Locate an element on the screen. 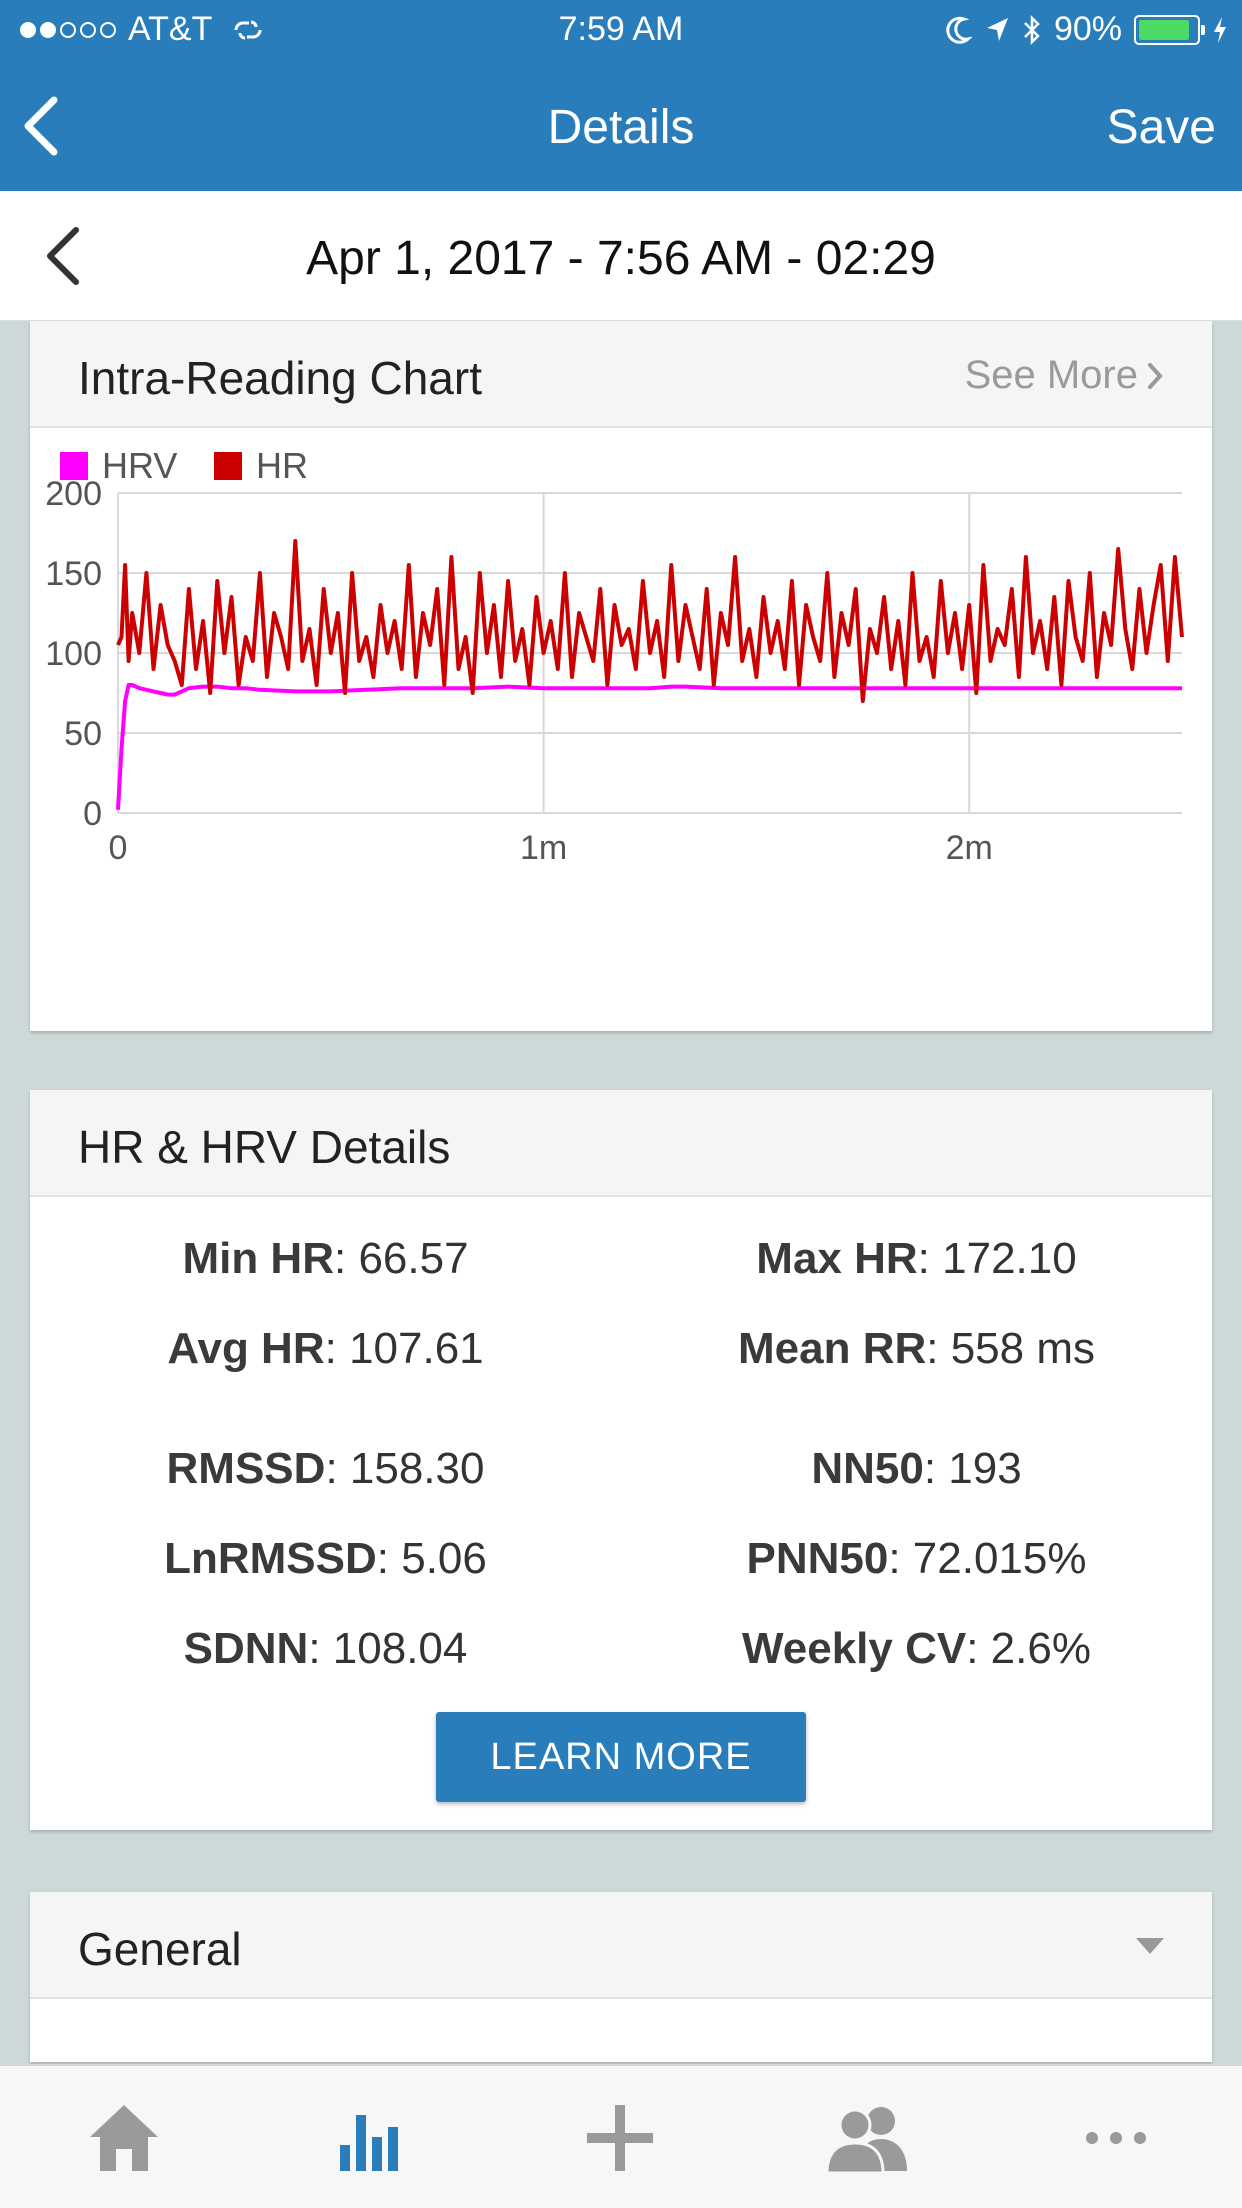 Image resolution: width=1242 pixels, height=2208 pixels. legend-swatch-hrv is located at coordinates (74, 466).